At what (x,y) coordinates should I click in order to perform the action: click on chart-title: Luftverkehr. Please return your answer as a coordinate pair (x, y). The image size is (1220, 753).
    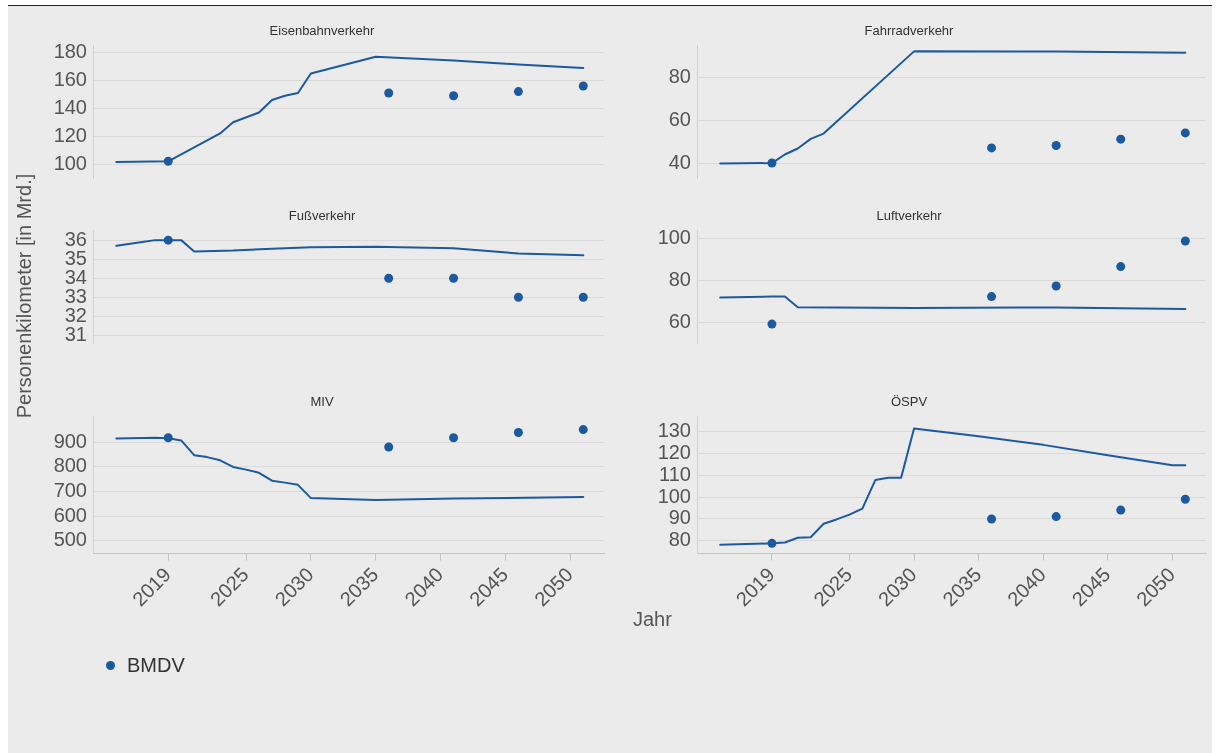
    Looking at the image, I should click on (909, 216).